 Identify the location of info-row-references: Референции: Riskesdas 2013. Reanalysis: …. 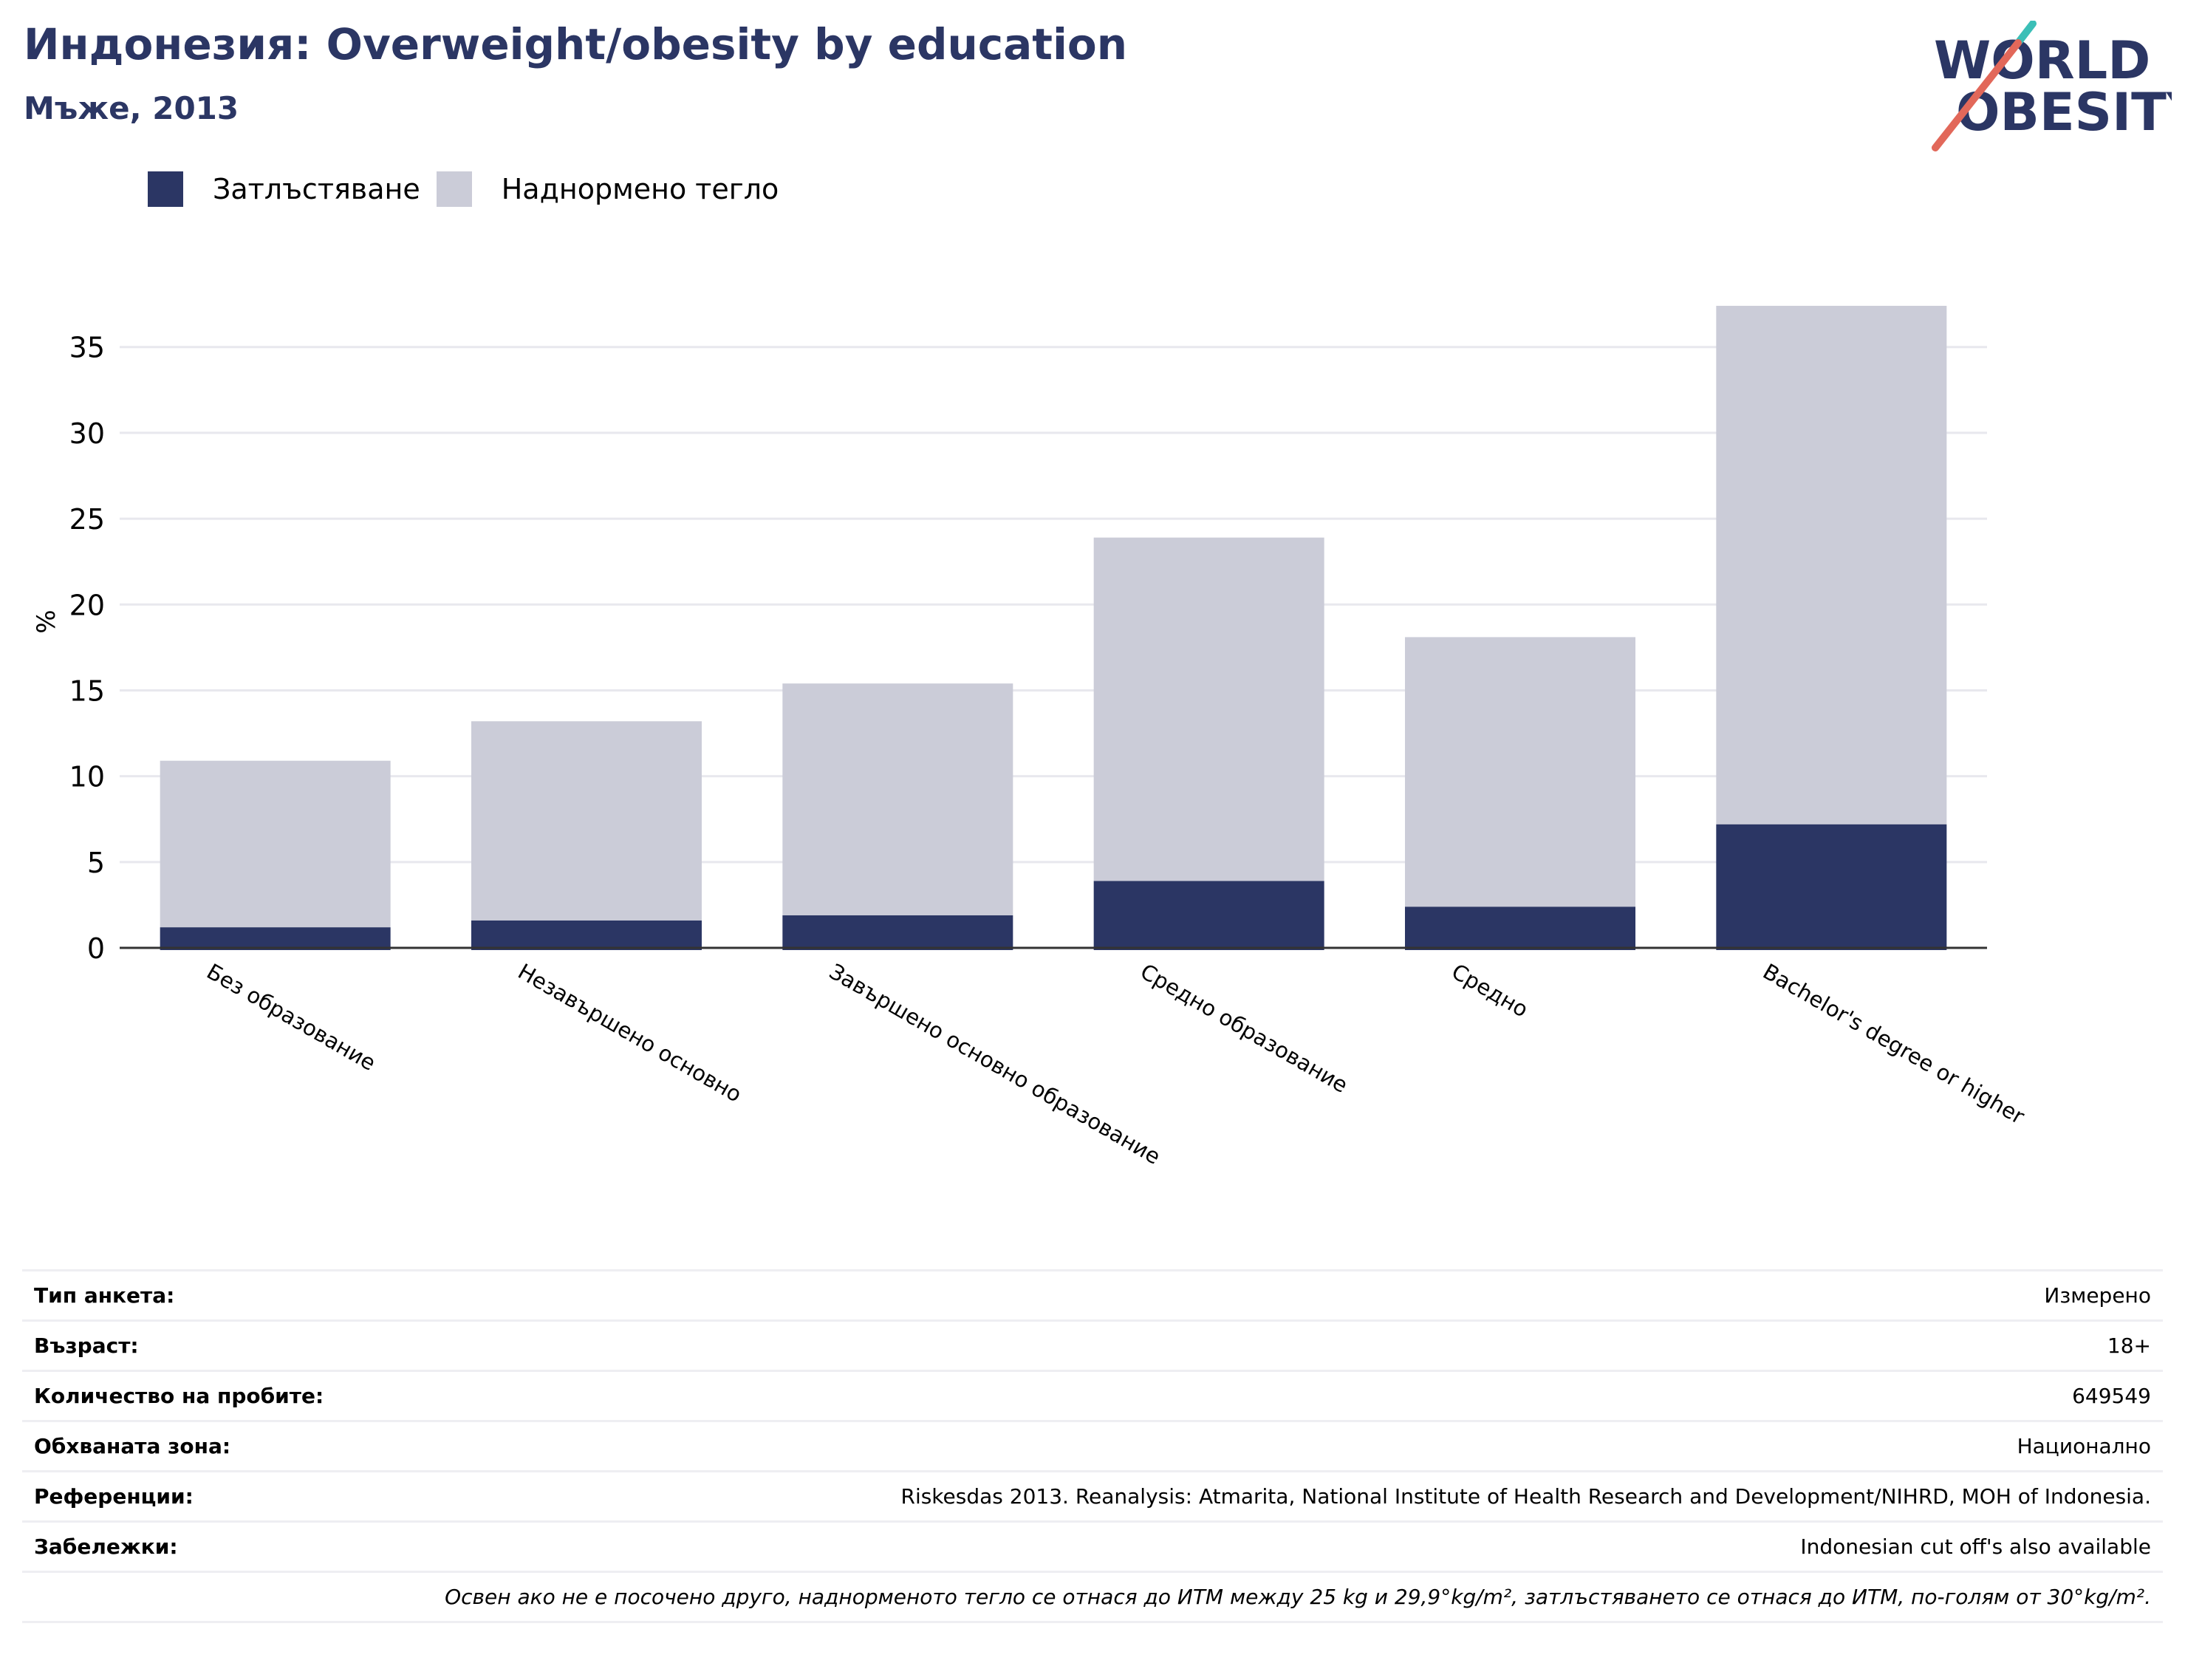
(1092, 1496).